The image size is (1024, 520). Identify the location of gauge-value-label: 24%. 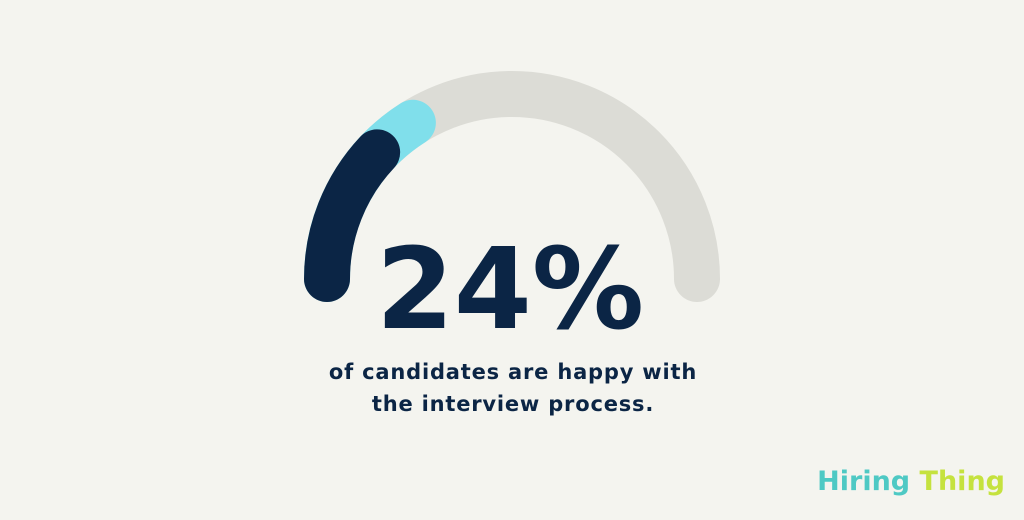
(510, 290).